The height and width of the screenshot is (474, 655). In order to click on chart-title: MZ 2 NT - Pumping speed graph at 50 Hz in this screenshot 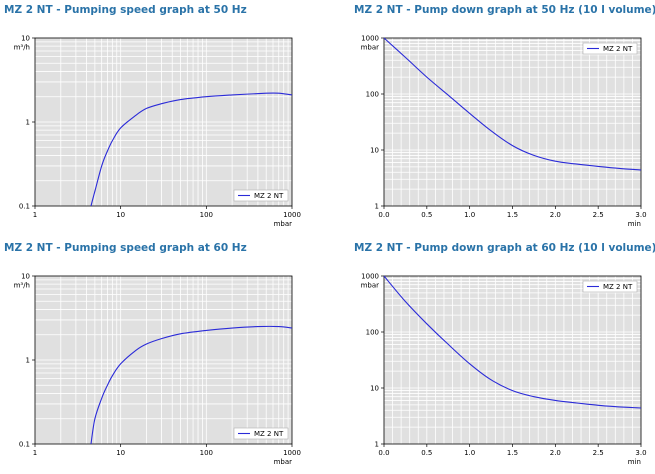, I will do `click(125, 10)`.